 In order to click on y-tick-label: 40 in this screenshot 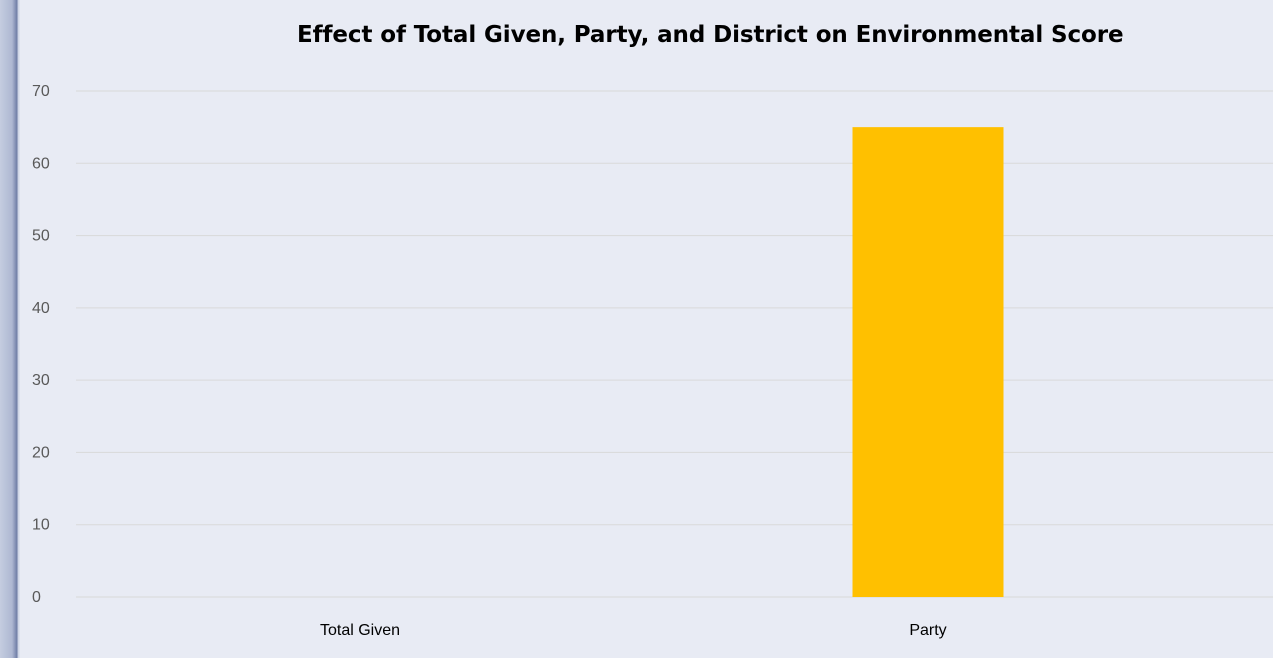, I will do `click(41, 308)`.